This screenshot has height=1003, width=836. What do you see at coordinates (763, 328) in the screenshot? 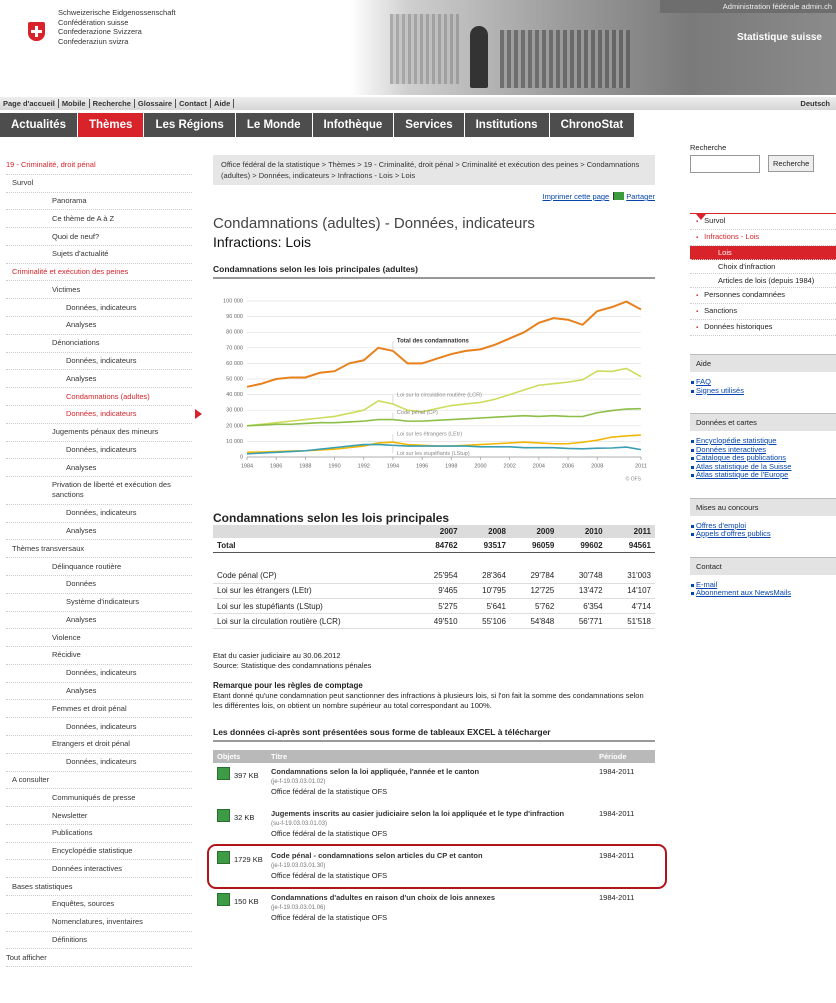
I see `right-nav-item: Données historiques` at bounding box center [763, 328].